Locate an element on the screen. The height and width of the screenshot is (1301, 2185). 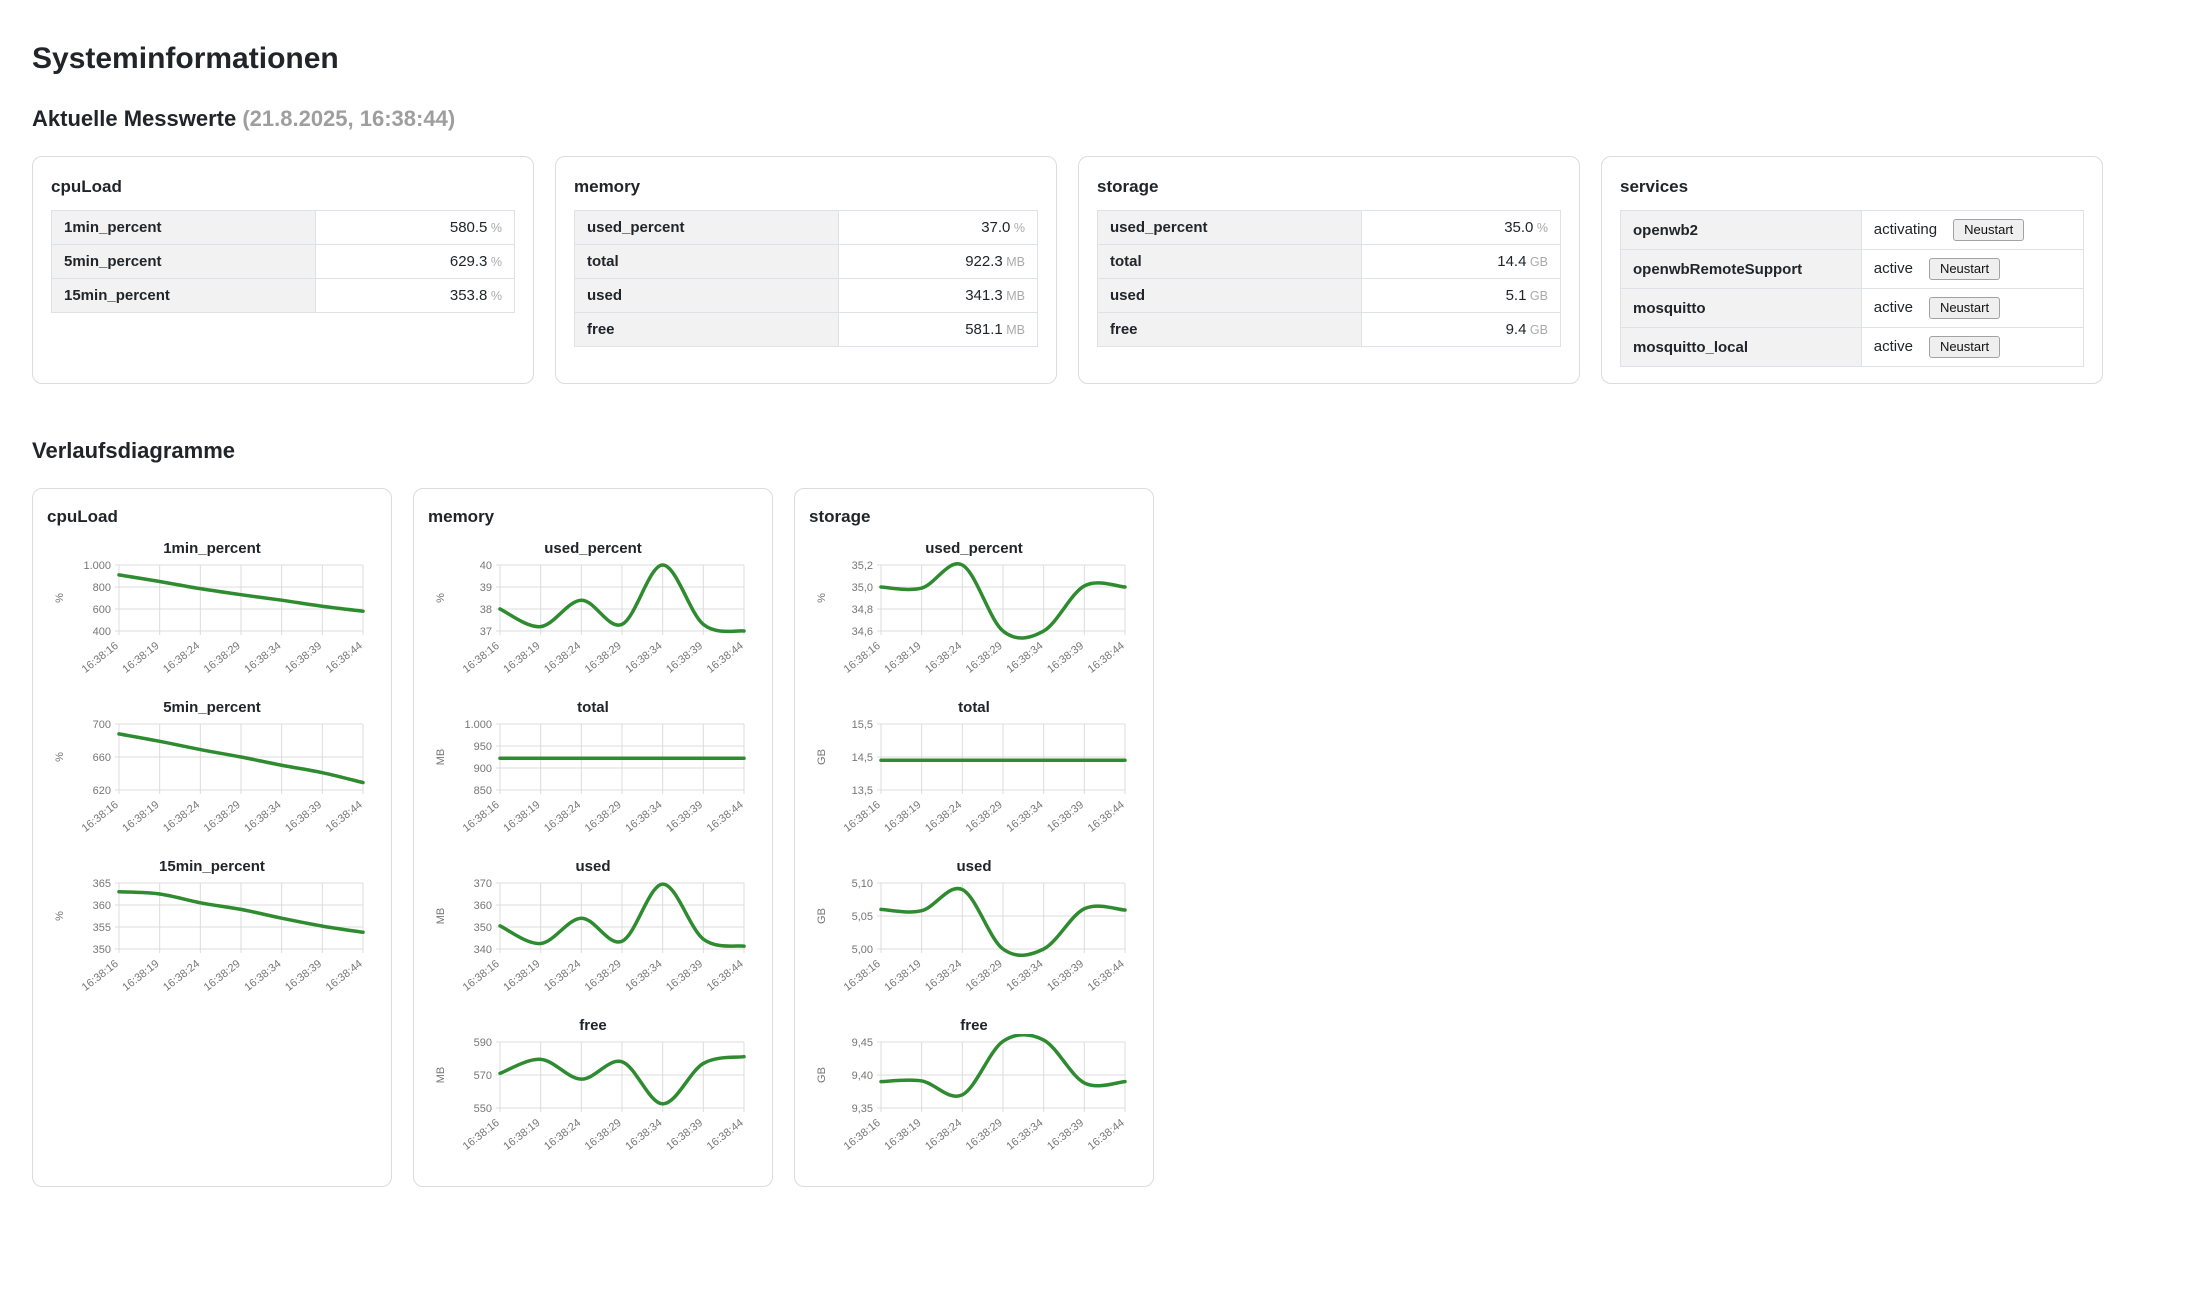
service-status: activating is located at coordinates (1905, 229).